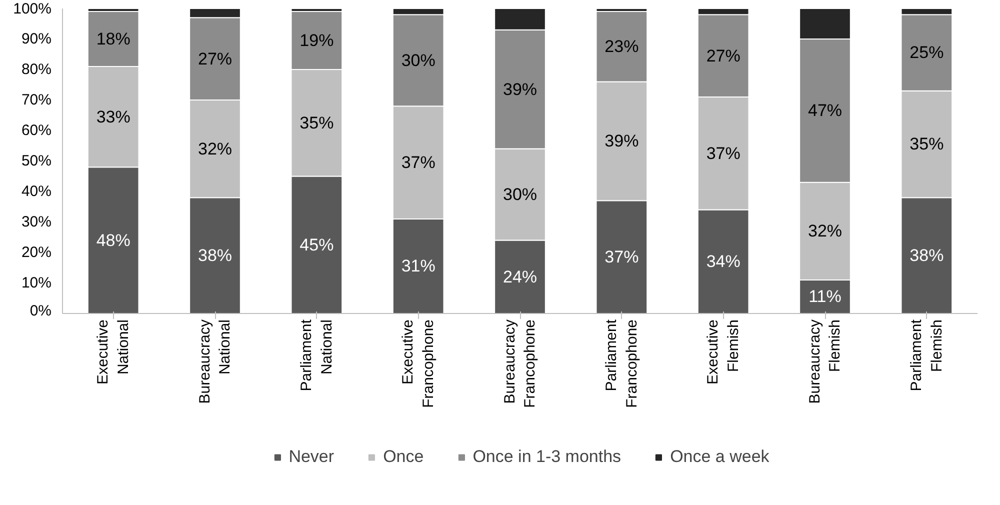  I want to click on x-tick-label: Bureaucracy National, so click(215, 361).